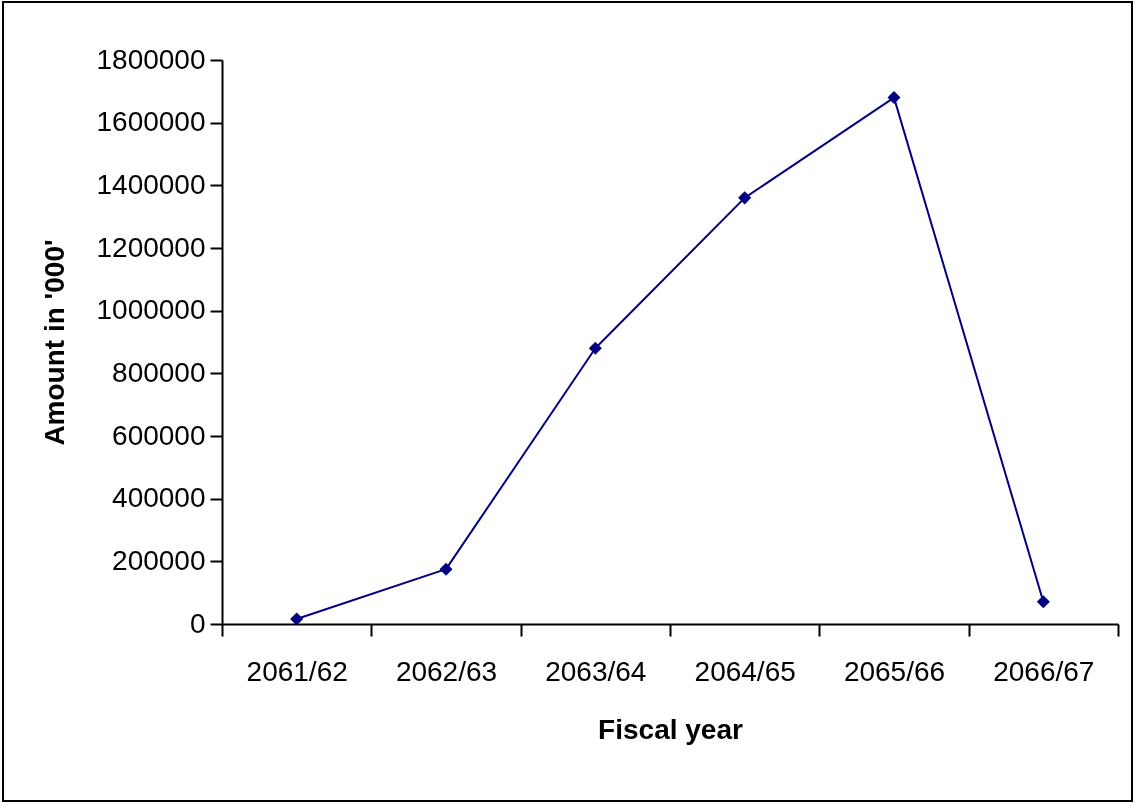 The image size is (1138, 805). I want to click on y-tick-label: 1600000, so click(151, 122).